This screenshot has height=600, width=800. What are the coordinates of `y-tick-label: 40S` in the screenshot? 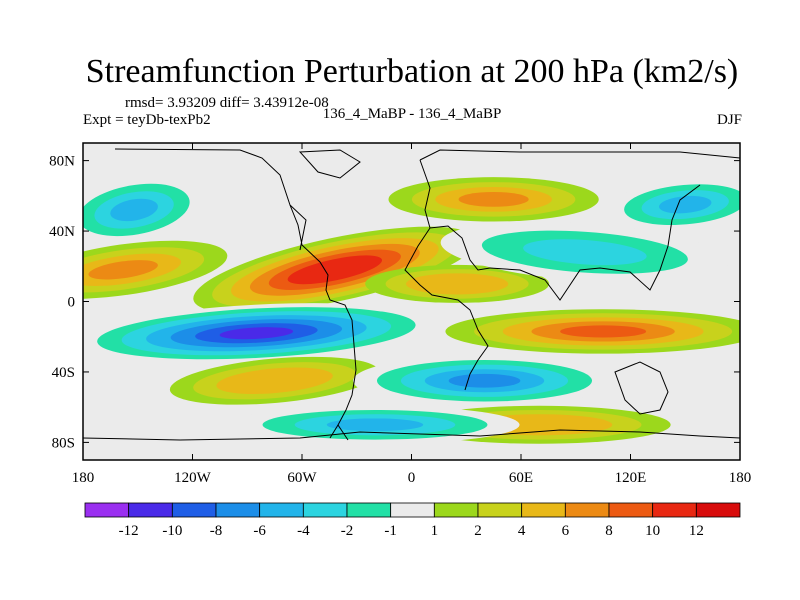 It's located at (63, 373).